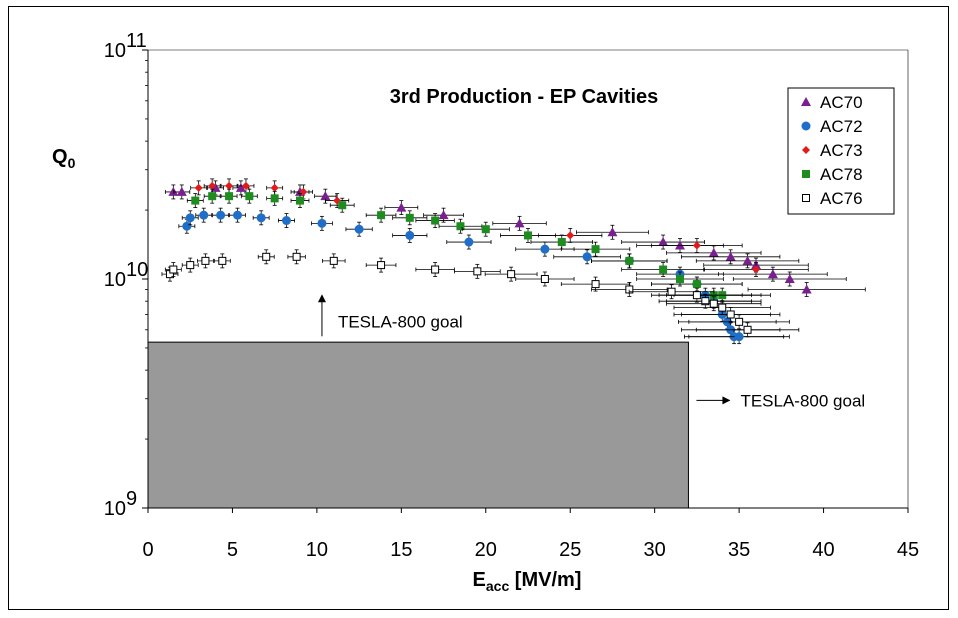 This screenshot has width=958, height=618. Describe the element at coordinates (147, 550) in the screenshot. I see `x-tick-label: 0` at that location.